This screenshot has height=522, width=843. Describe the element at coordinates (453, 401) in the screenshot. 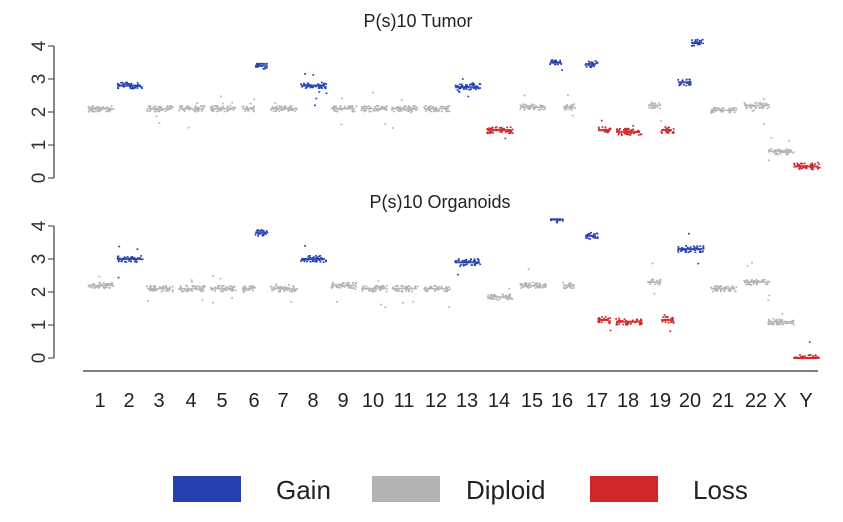

I see `x-ticks: 1 2 3 4 5 6 7 8 9 10 11 12 13 14 15 16 17 18 19 20 21 22 X Y` at that location.